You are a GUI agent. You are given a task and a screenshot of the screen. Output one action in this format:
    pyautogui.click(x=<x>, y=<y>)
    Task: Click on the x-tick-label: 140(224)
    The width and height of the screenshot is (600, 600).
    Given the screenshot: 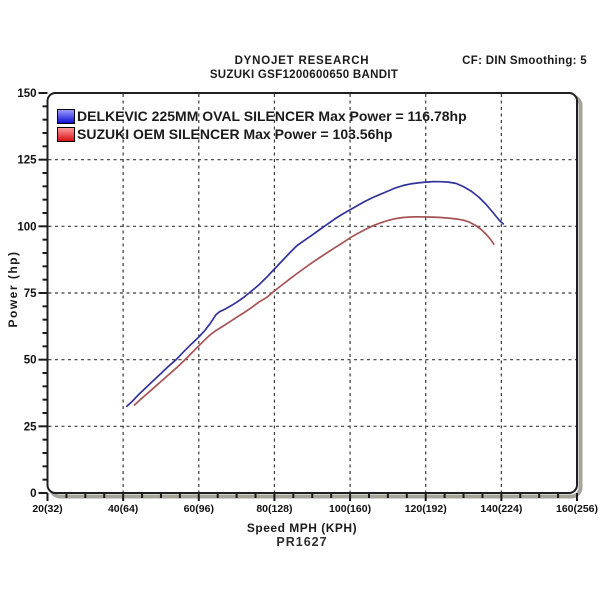 What is the action you would take?
    pyautogui.click(x=501, y=509)
    